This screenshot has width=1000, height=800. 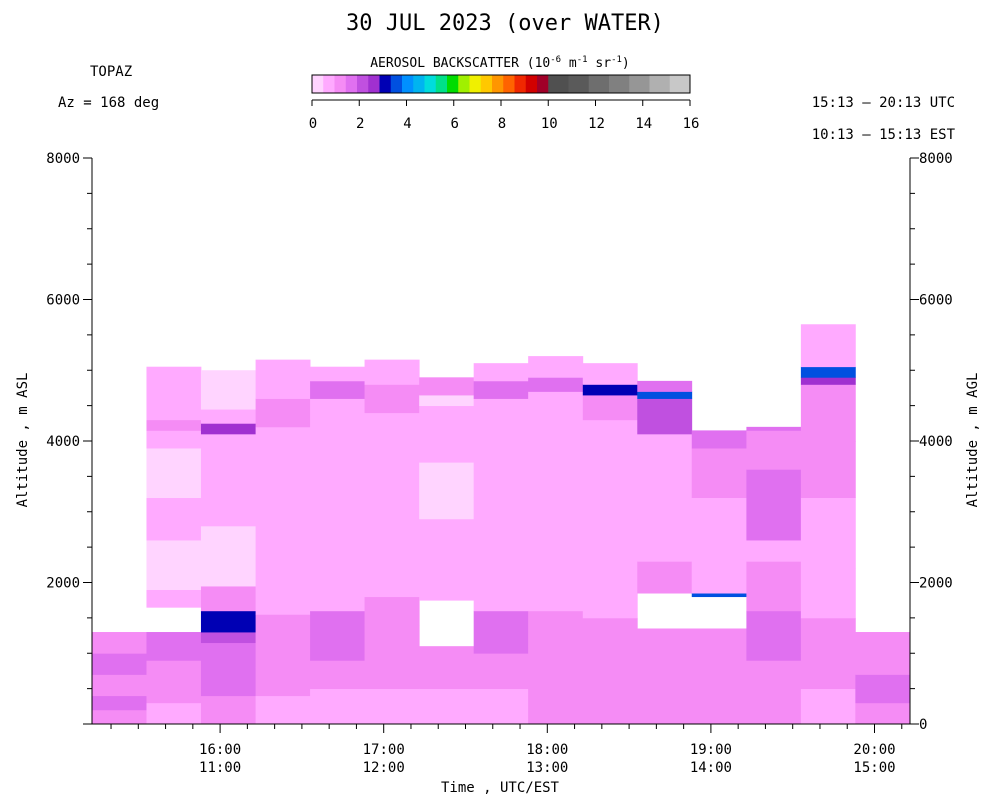 I want to click on y-tick-label-left: 4000, so click(x=63, y=442).